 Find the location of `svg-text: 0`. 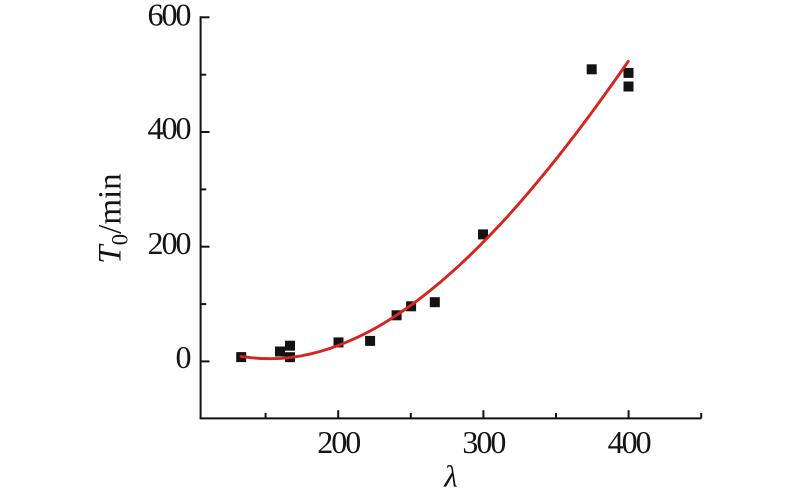

svg-text: 0 is located at coordinates (183, 357).